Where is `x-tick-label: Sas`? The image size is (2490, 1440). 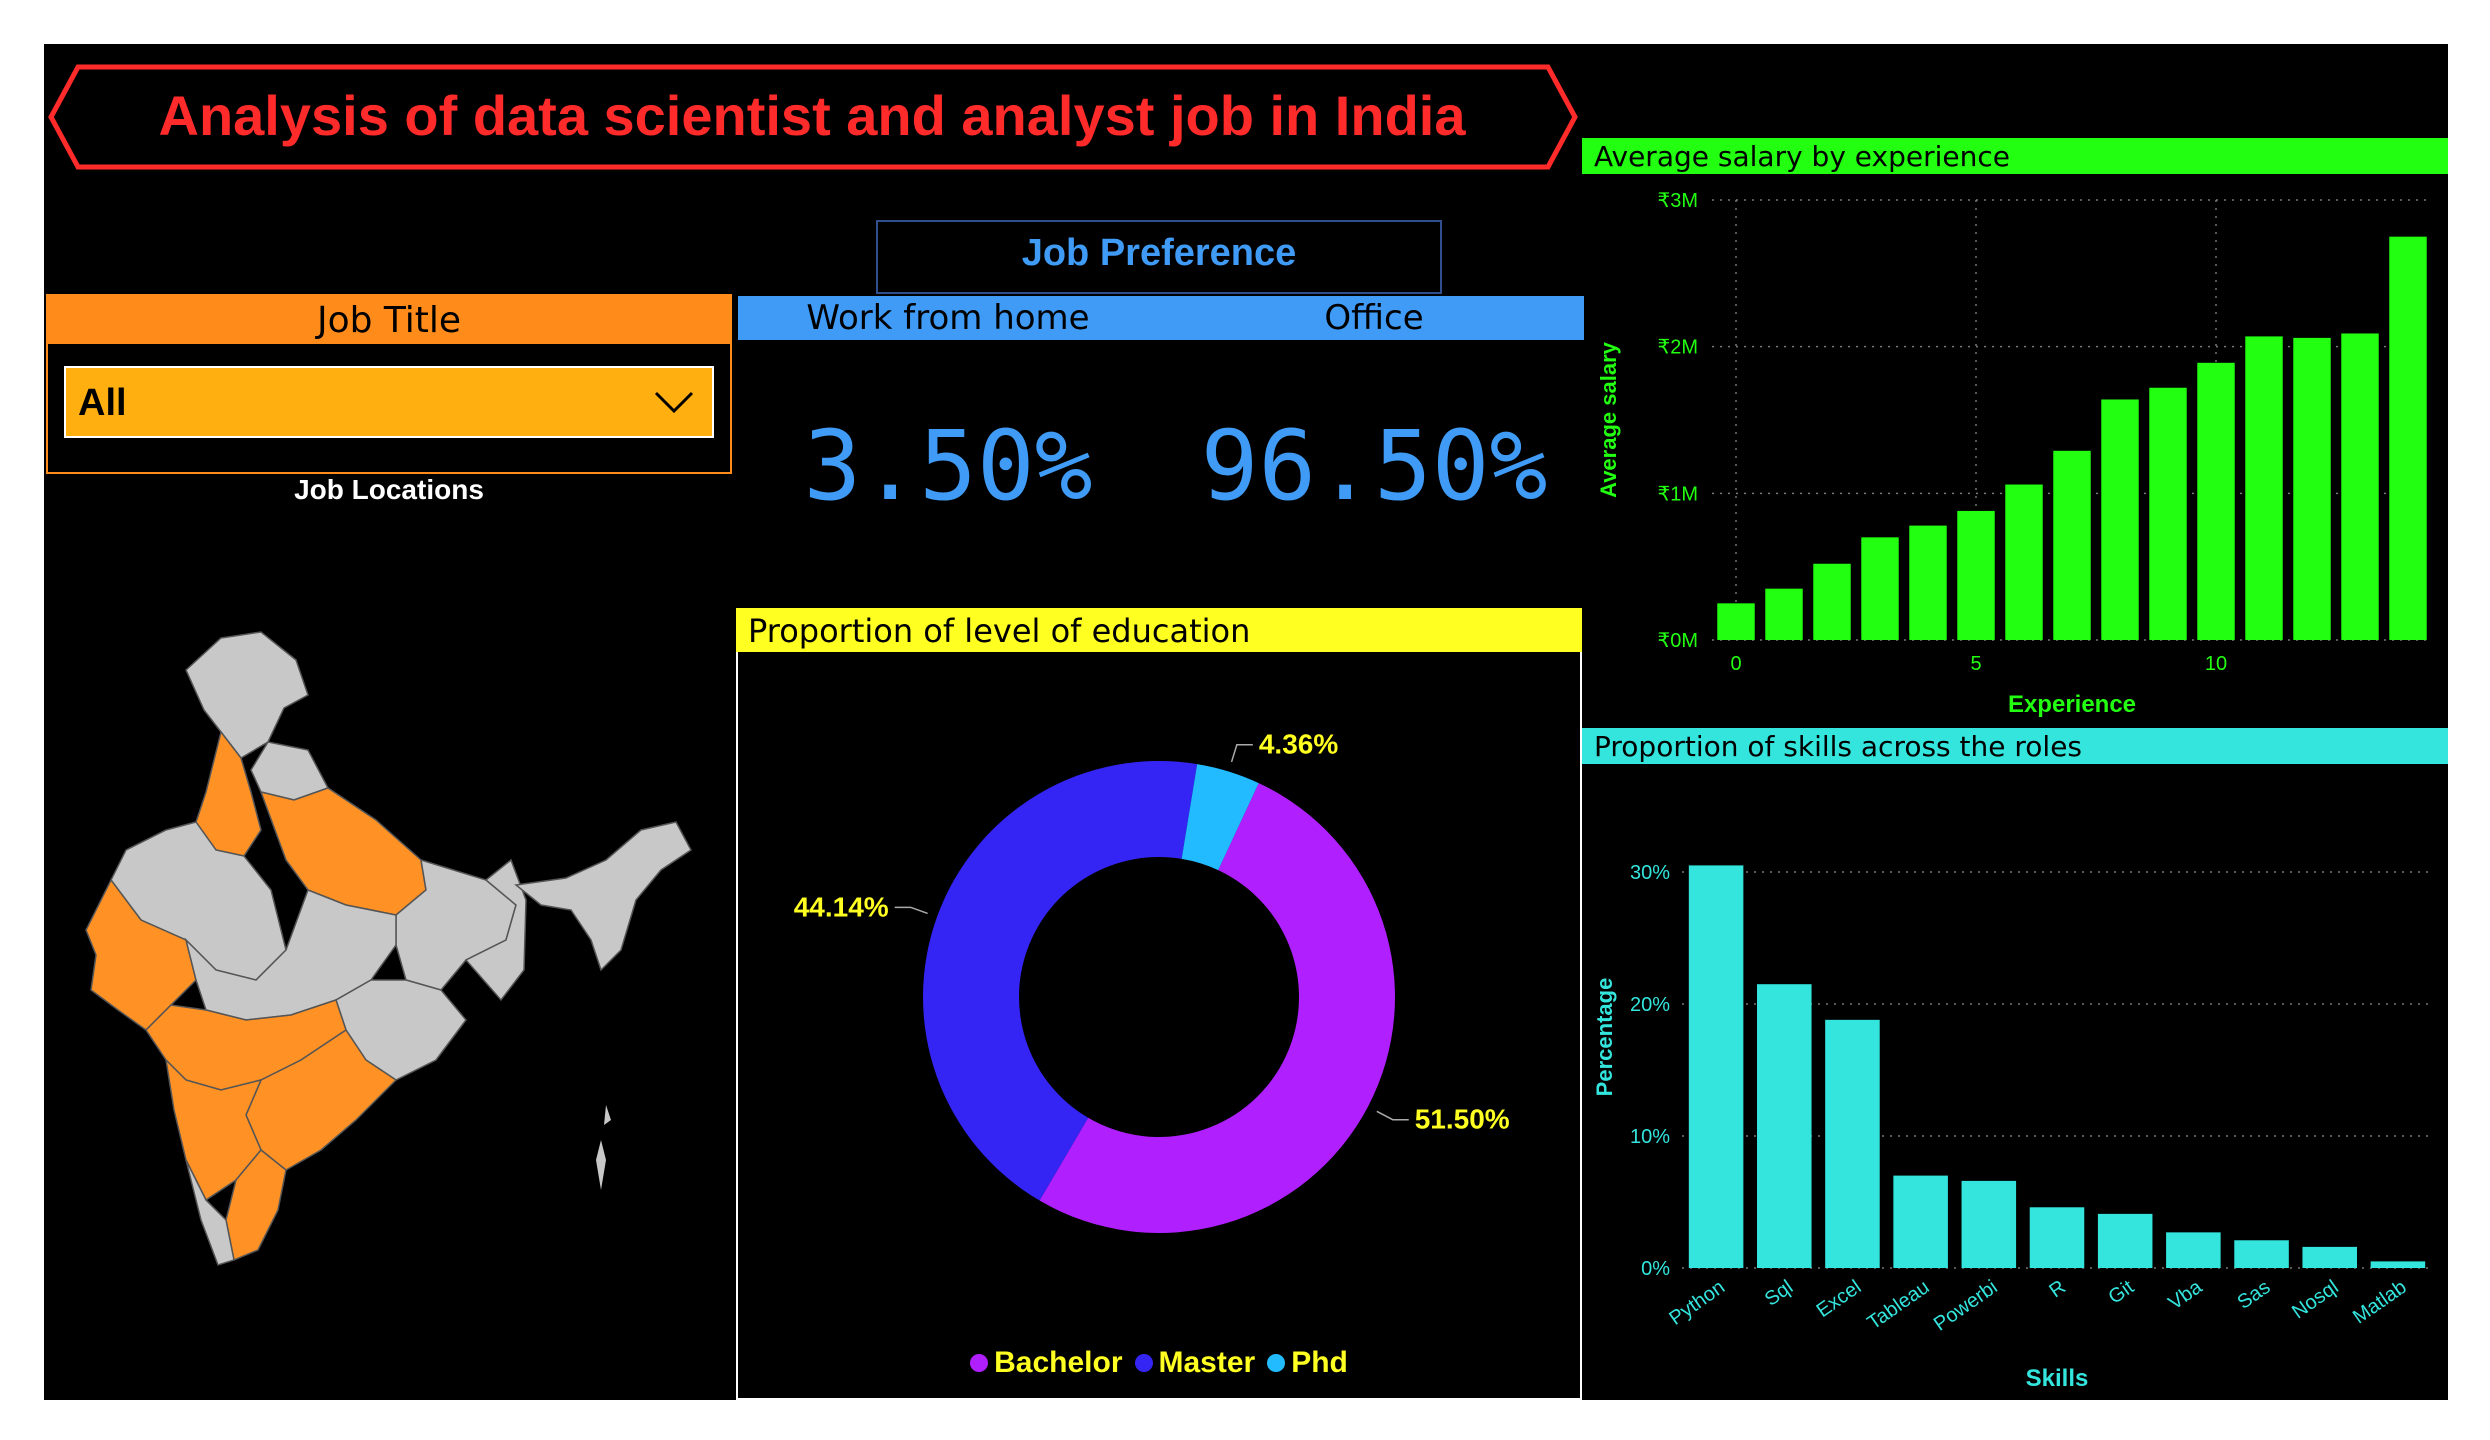
x-tick-label: Sas is located at coordinates (2254, 1295).